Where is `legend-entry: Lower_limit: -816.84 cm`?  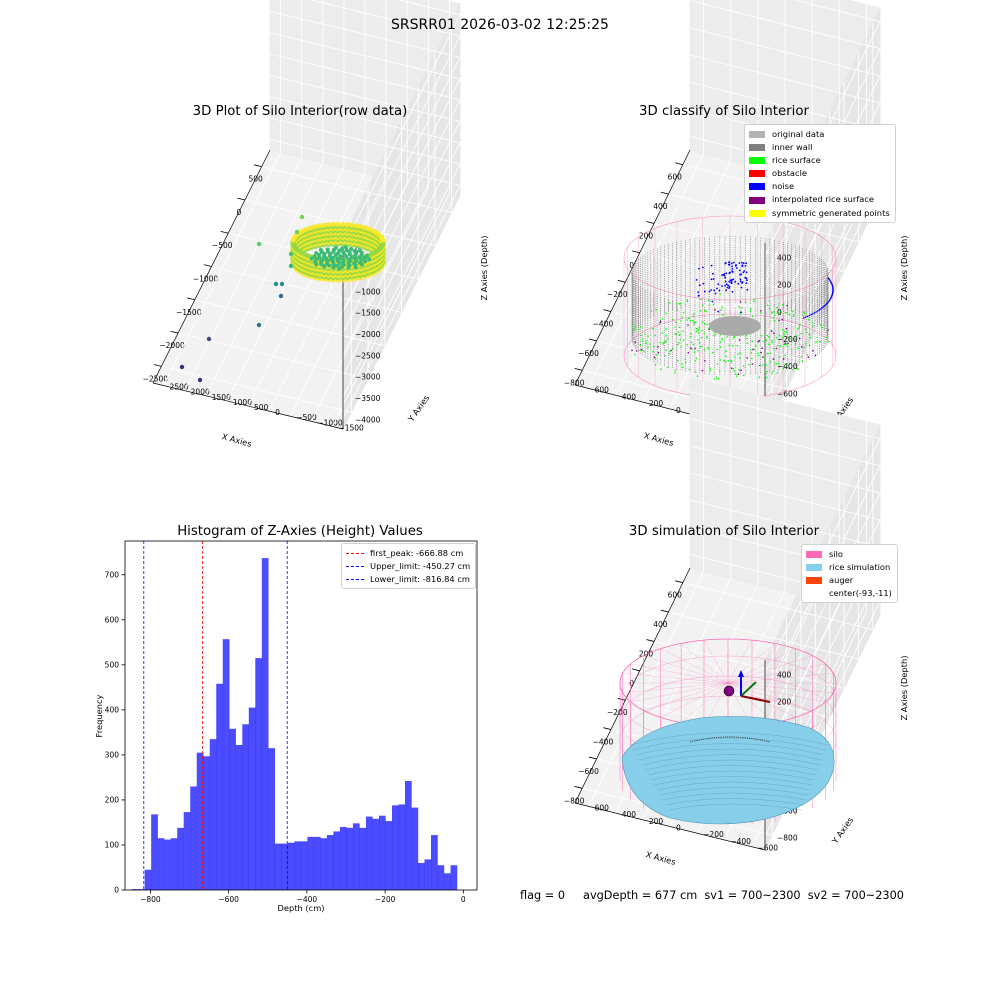 legend-entry: Lower_limit: -816.84 cm is located at coordinates (408, 579).